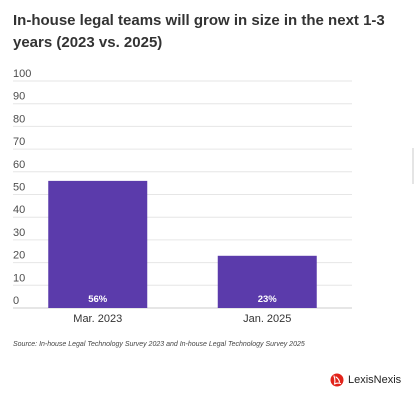 Image resolution: width=414 pixels, height=402 pixels. Describe the element at coordinates (22, 74) in the screenshot. I see `y-tick-label: 100` at that location.